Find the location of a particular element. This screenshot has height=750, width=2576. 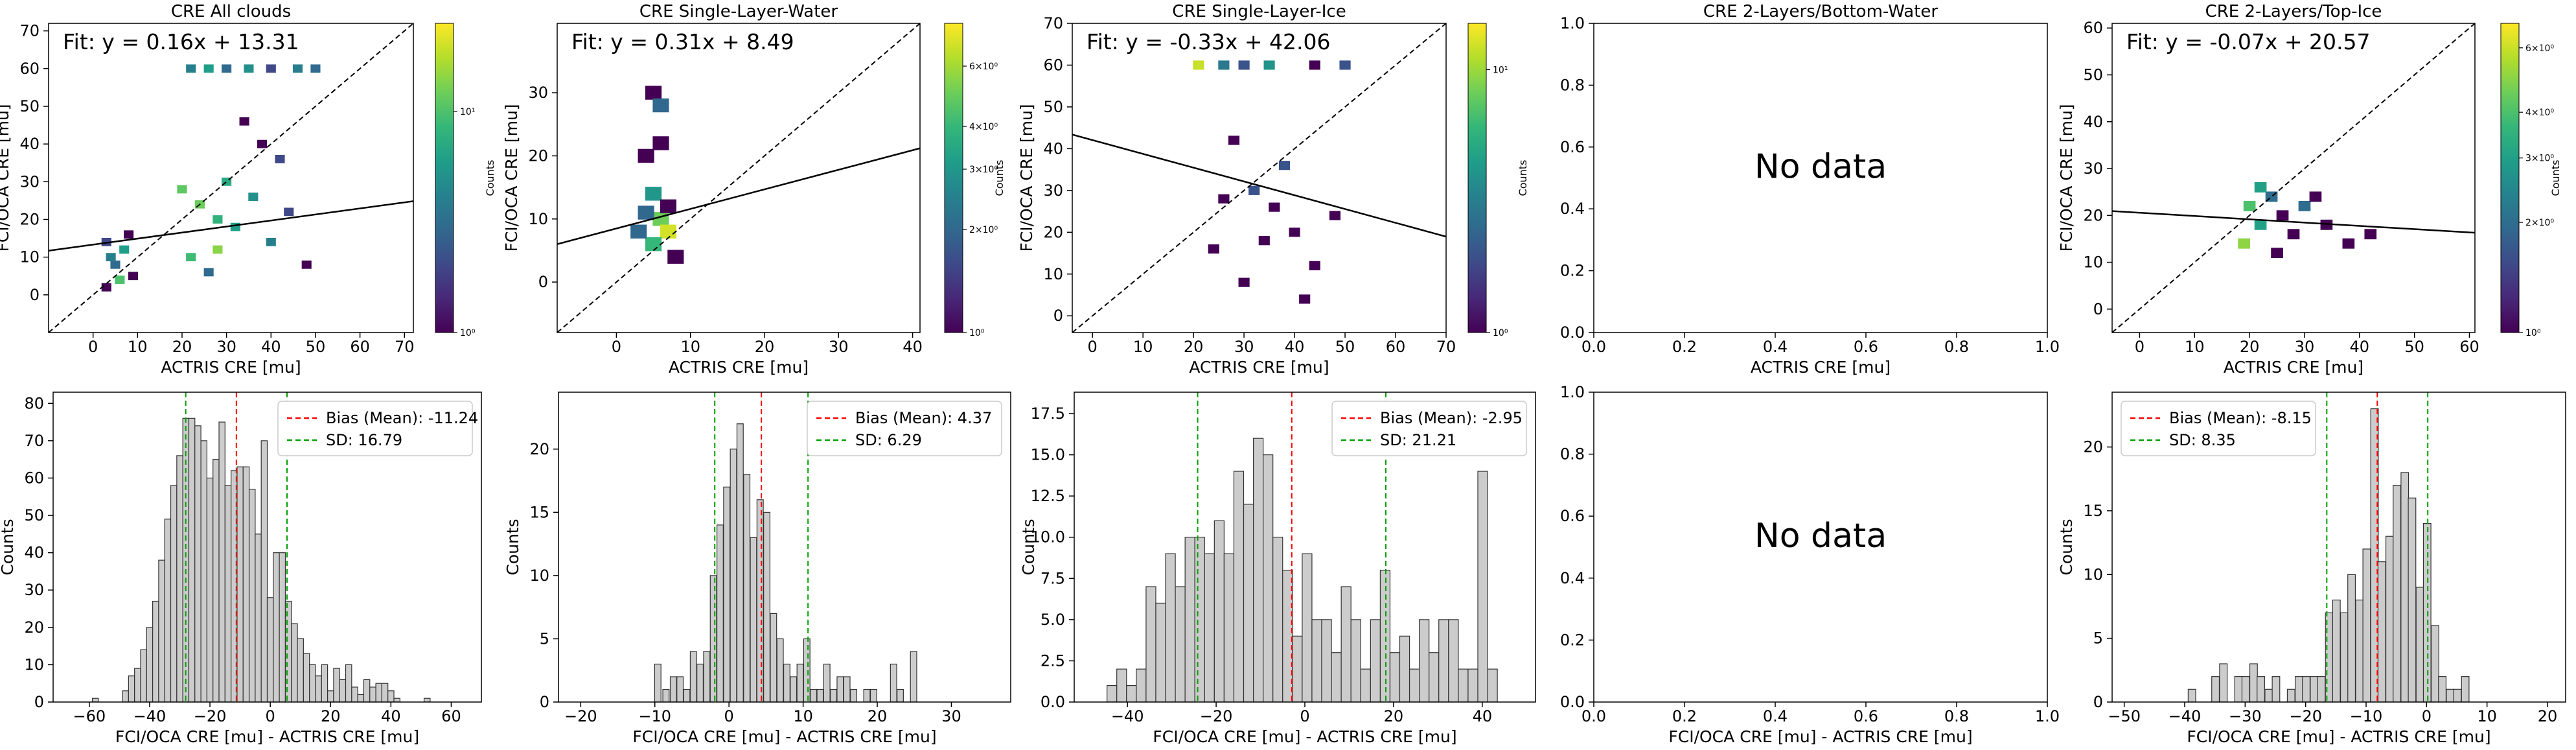

histogram-plot-area is located at coordinates (261, 547).